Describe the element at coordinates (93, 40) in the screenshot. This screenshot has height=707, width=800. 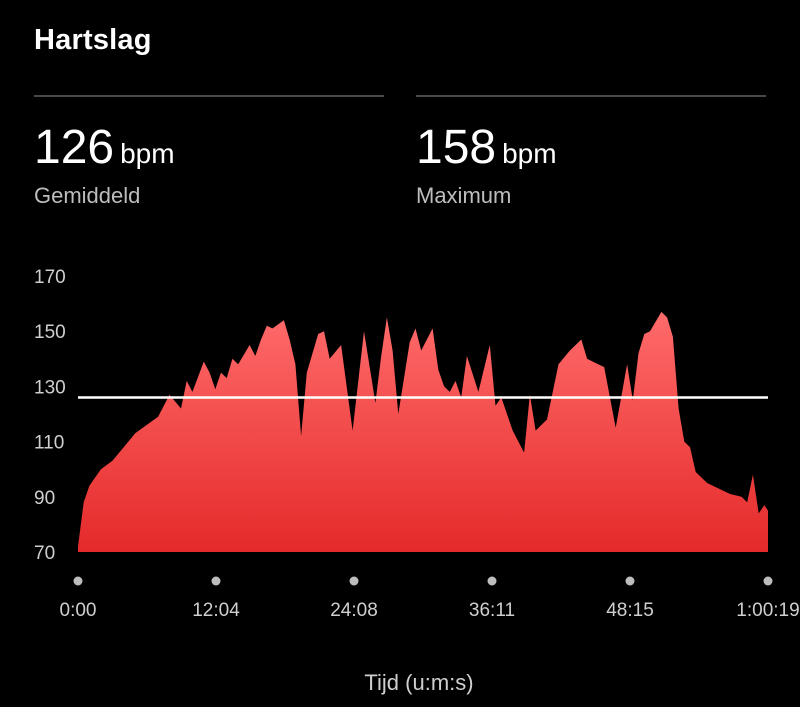
I see `page-title: Hartslag` at that location.